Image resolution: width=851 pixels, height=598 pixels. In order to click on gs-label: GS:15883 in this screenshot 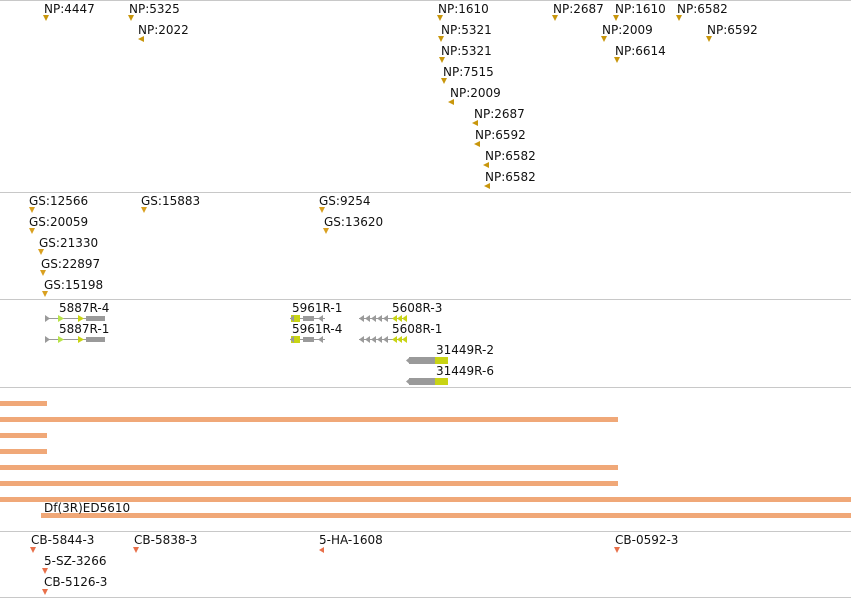, I will do `click(170, 201)`.